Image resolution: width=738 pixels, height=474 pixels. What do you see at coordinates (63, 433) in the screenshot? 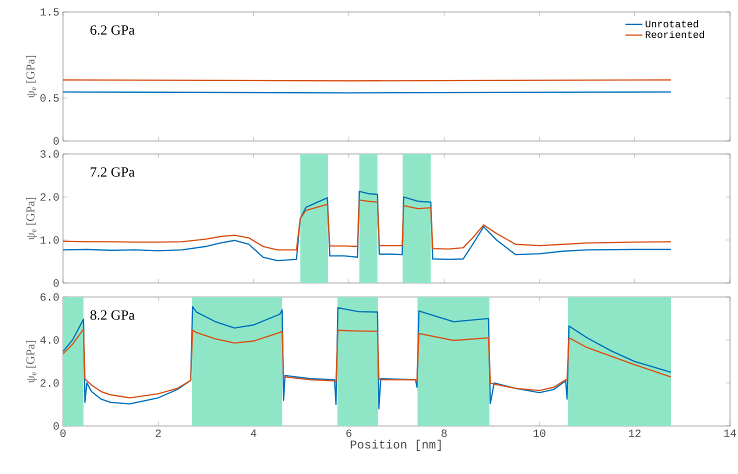
I see `x-tick-label: 0` at bounding box center [63, 433].